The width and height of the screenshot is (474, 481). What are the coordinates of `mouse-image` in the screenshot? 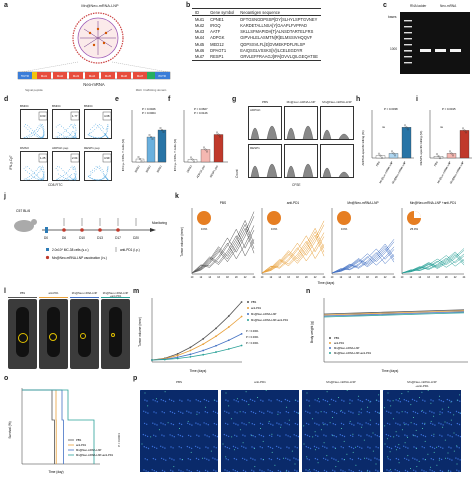 It's located at (53, 334).